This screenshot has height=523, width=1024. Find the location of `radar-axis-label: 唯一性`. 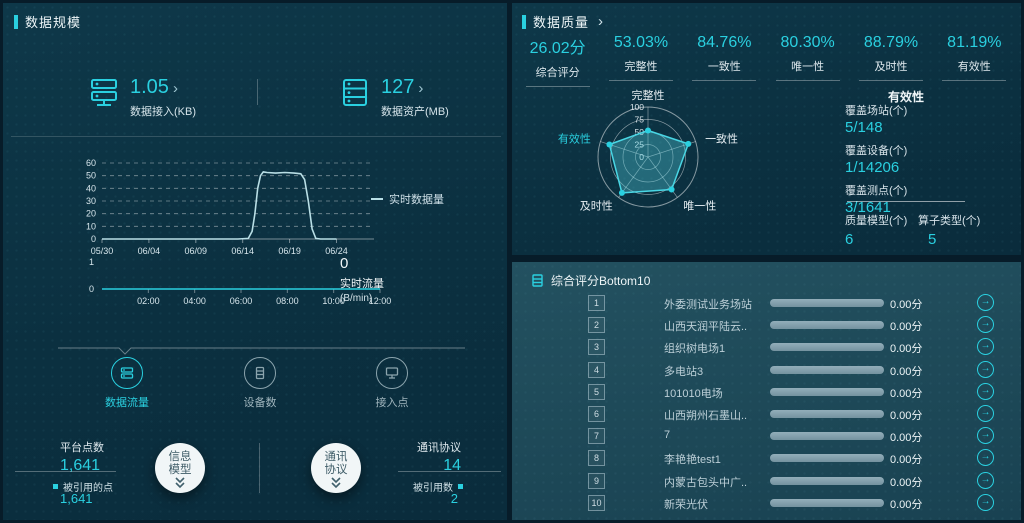

radar-axis-label: 唯一性 is located at coordinates (699, 206).